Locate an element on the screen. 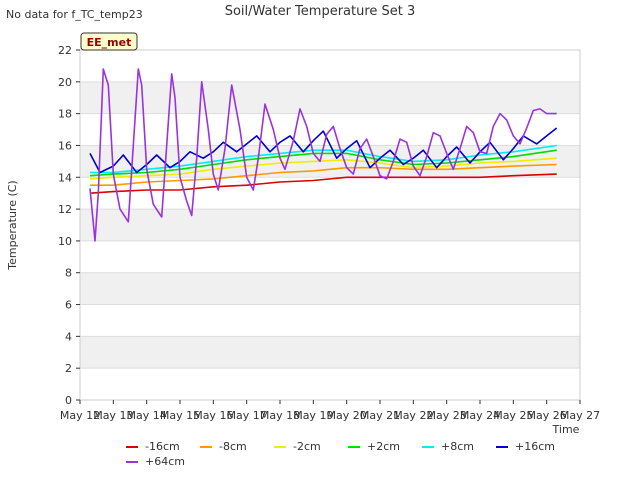 Image resolution: width=640 pixels, height=480 pixels. y-tick-label: 6 is located at coordinates (68, 305).